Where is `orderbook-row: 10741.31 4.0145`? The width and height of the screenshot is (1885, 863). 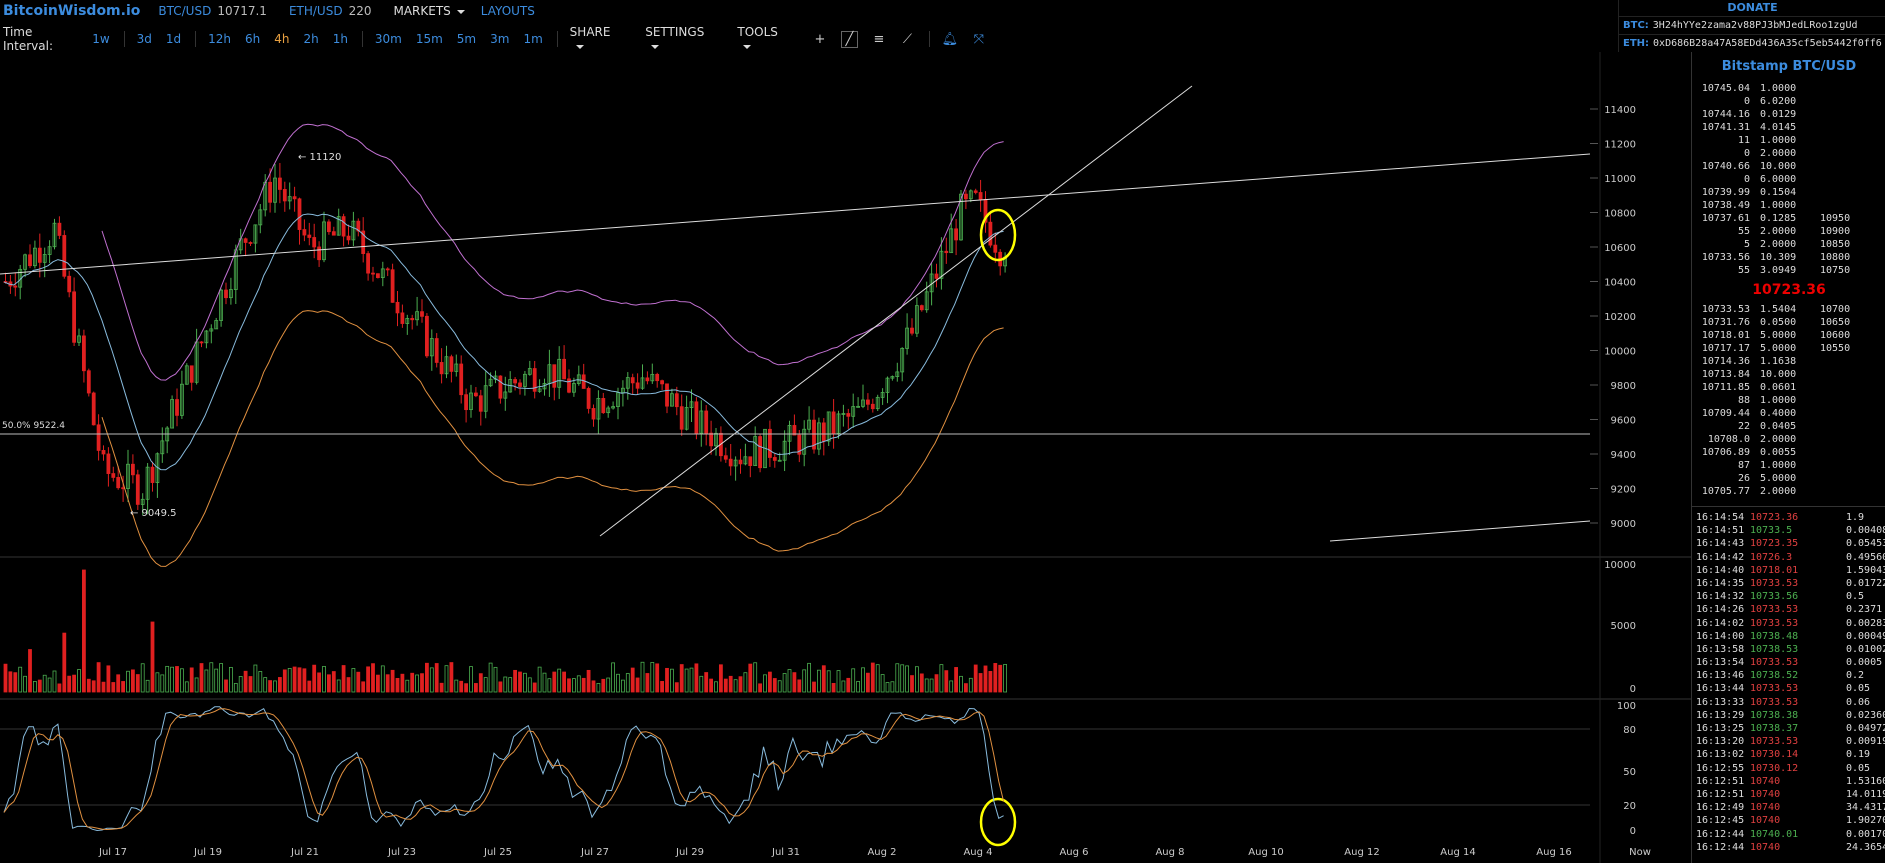 orderbook-row: 10741.31 4.0145 is located at coordinates (1788, 127).